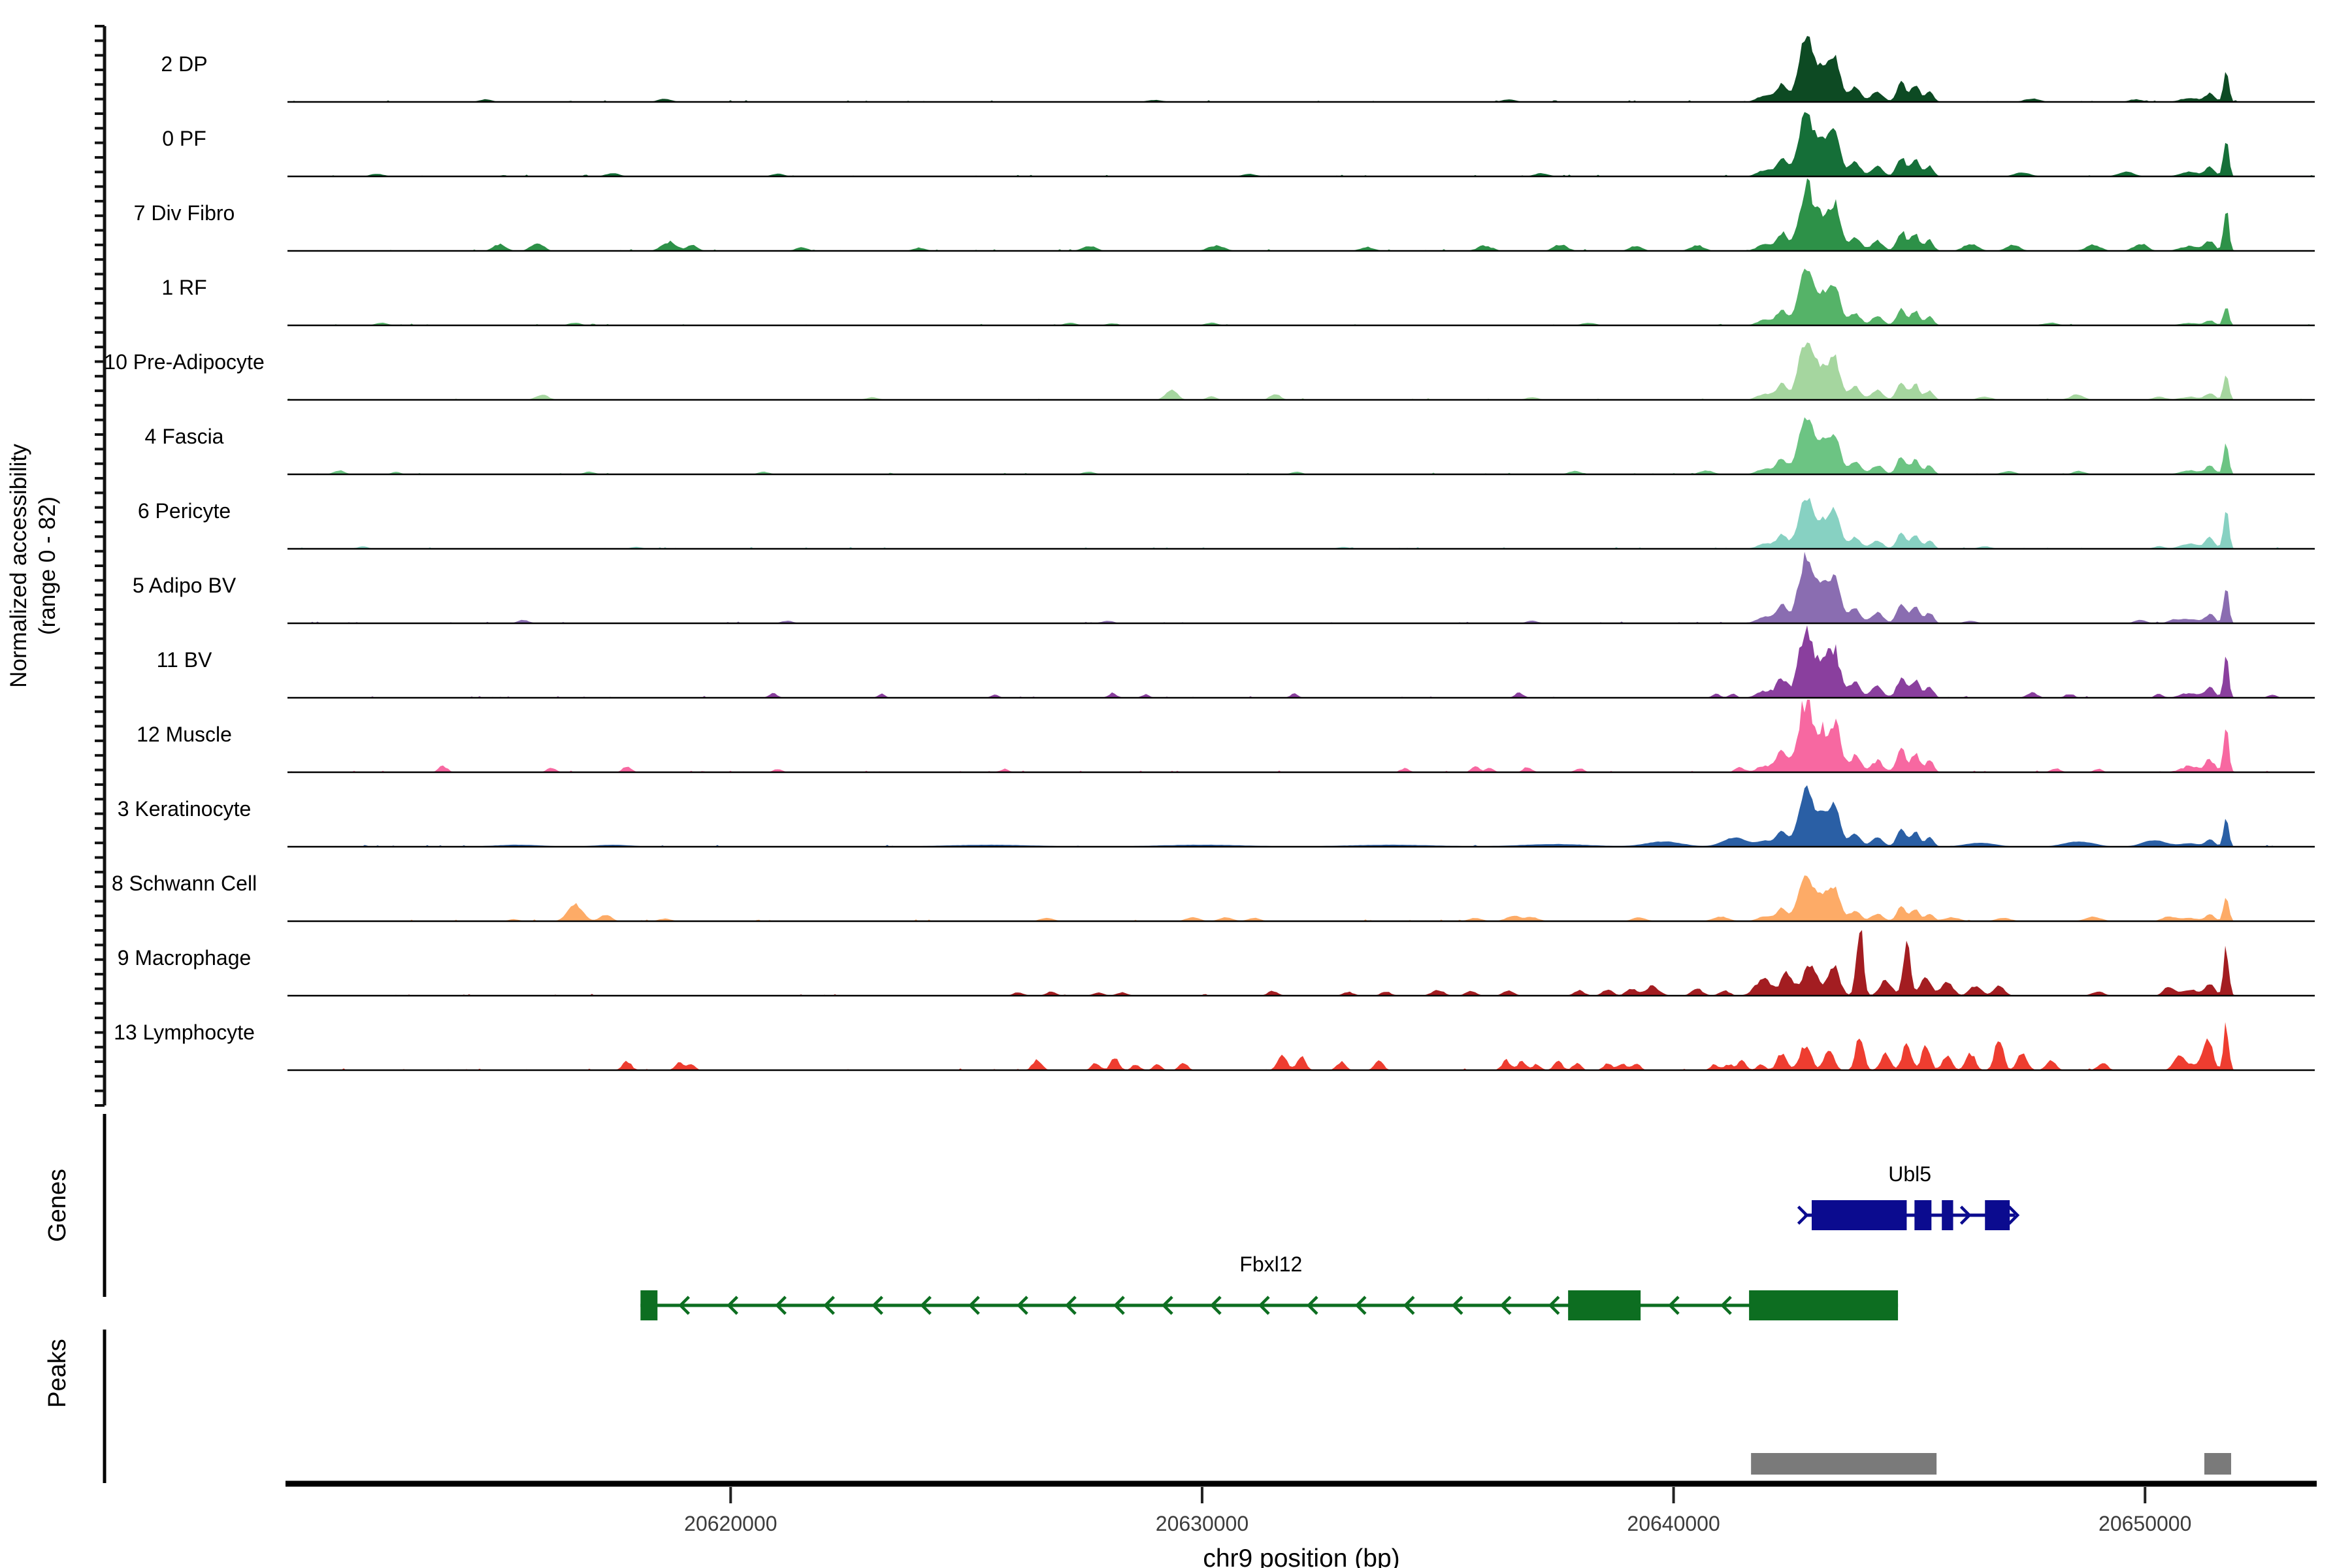  What do you see at coordinates (1301, 587) in the screenshot?
I see `coverage-area-5-adipo-bv` at bounding box center [1301, 587].